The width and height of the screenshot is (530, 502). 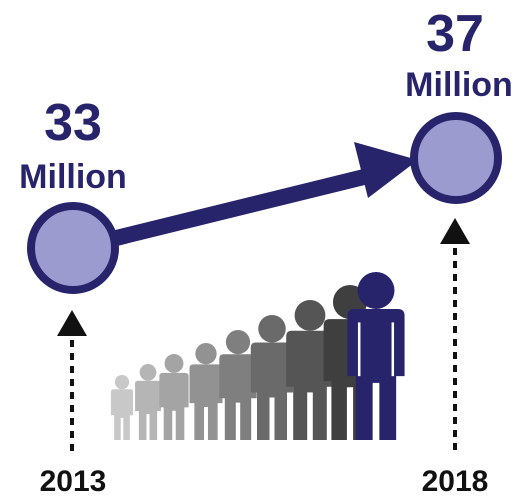 I want to click on start-value: 33, so click(x=73, y=123).